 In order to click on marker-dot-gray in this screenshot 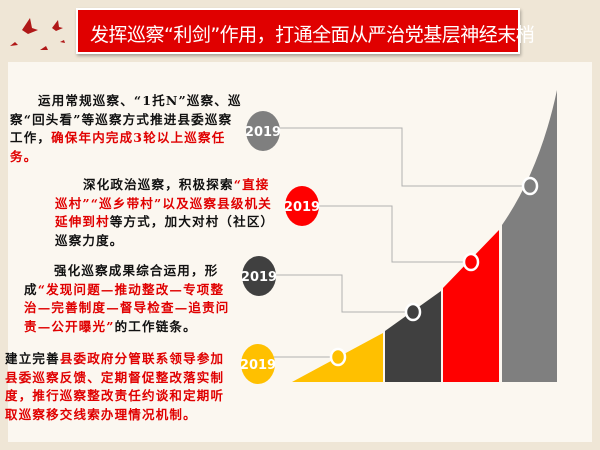, I will do `click(530, 186)`.